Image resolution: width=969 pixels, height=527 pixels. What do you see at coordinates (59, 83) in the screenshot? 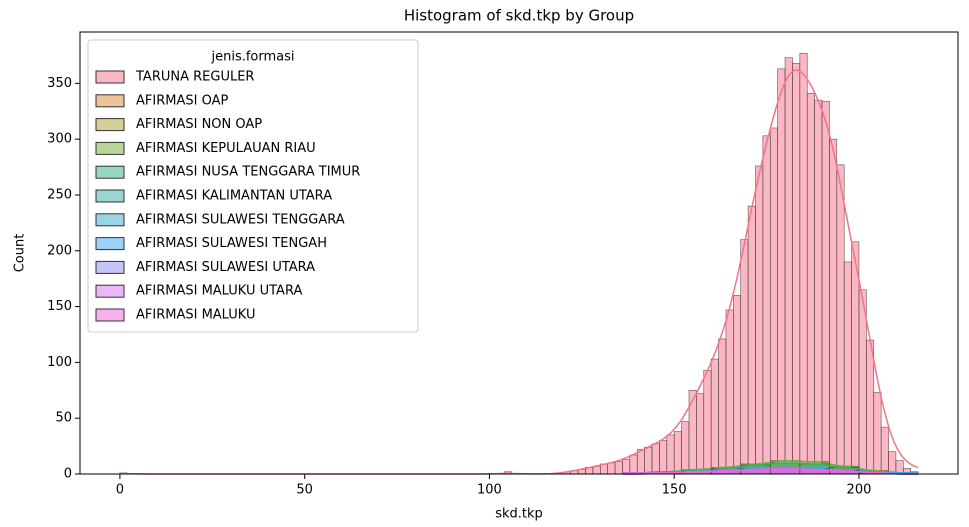
I see `y-tick-label: 350` at bounding box center [59, 83].